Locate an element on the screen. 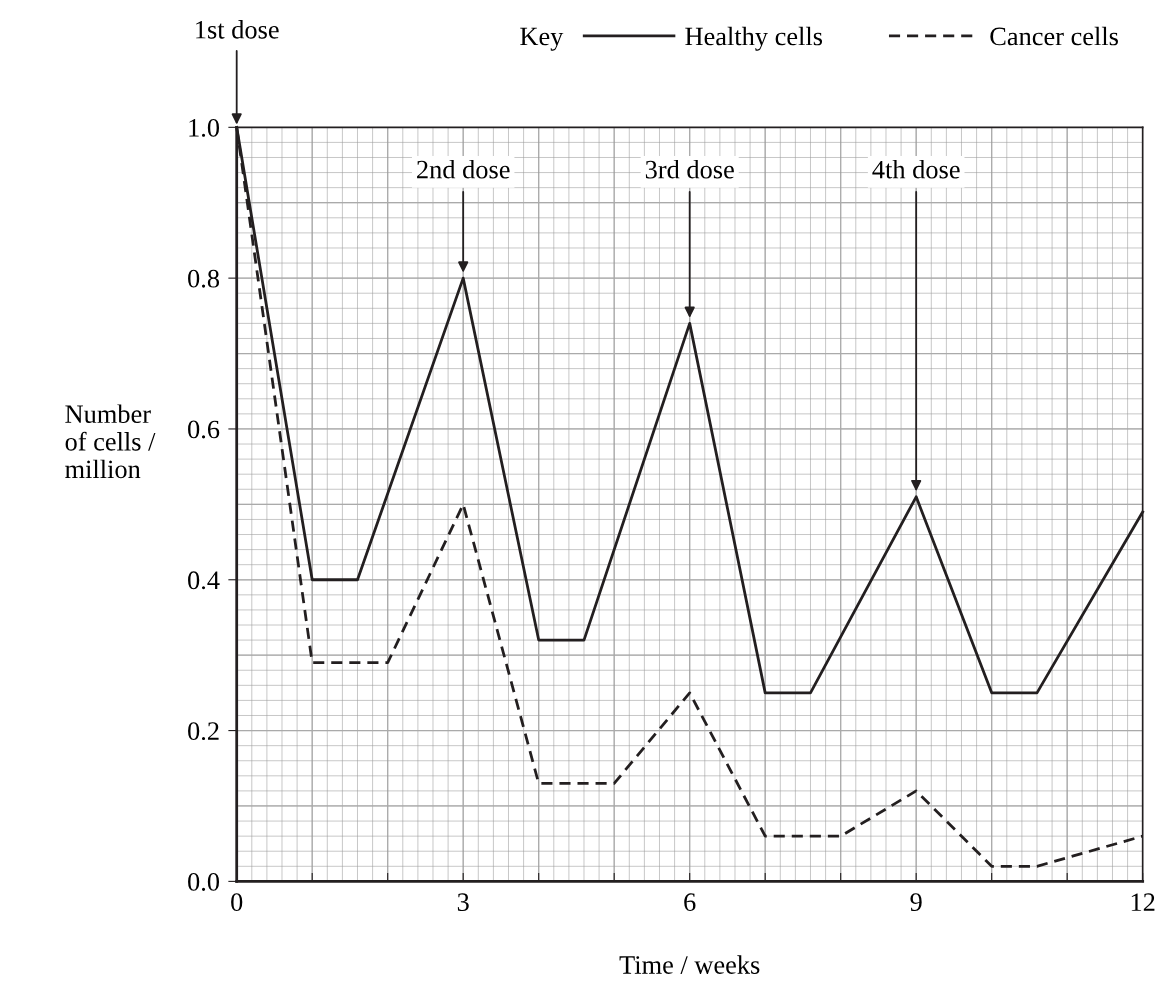  legend-label: Cancer cells is located at coordinates (1054, 36).